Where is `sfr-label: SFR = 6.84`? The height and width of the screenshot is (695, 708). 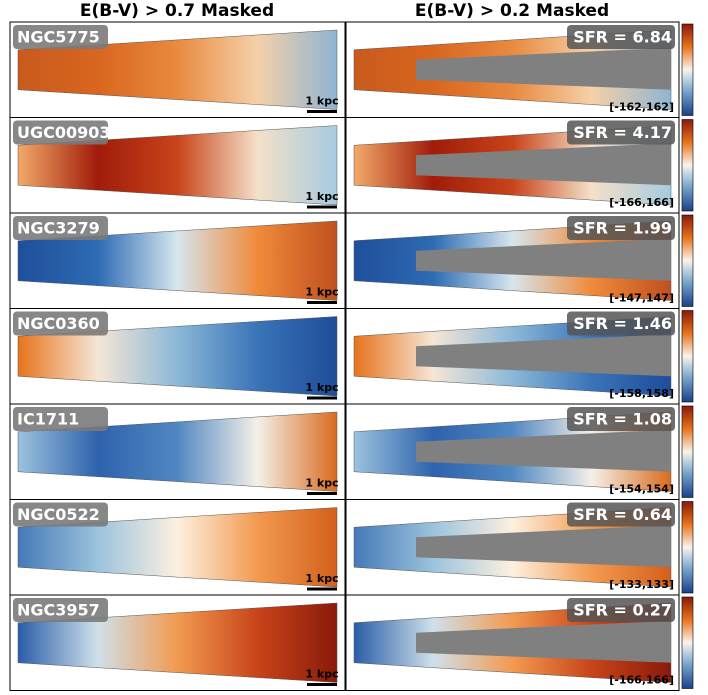 sfr-label: SFR = 6.84 is located at coordinates (622, 37).